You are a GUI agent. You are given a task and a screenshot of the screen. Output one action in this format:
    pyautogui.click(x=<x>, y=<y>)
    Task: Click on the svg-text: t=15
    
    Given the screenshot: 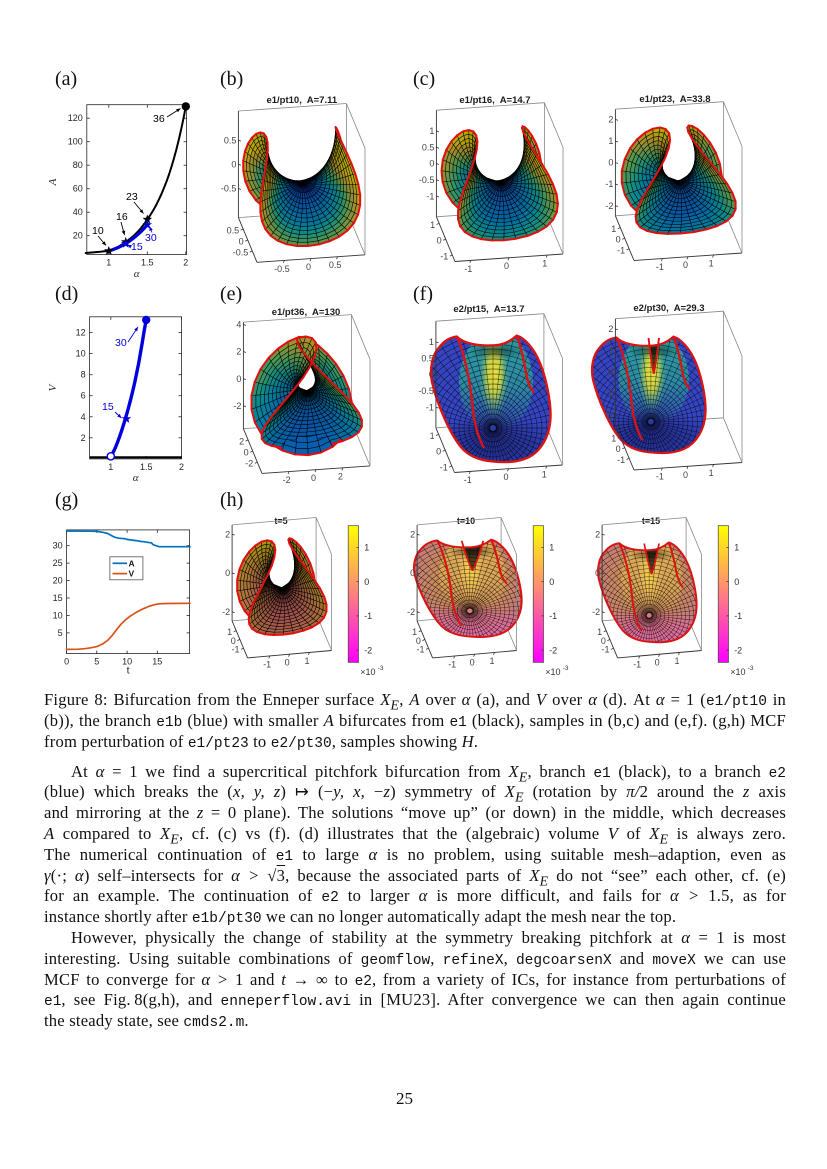 What is the action you would take?
    pyautogui.click(x=651, y=521)
    